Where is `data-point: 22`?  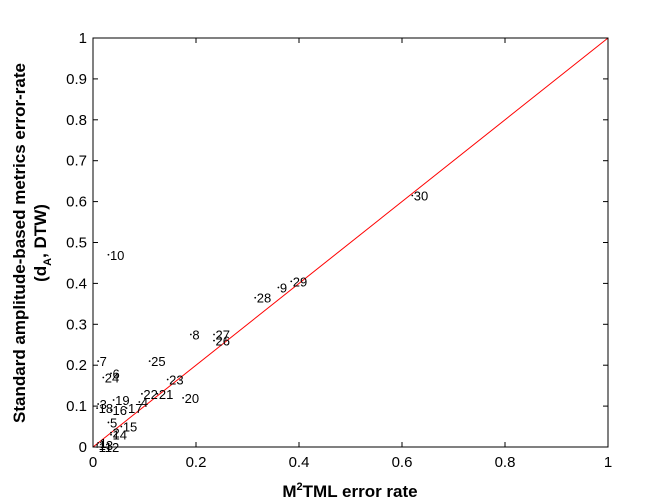
data-point: 22 is located at coordinates (149, 394).